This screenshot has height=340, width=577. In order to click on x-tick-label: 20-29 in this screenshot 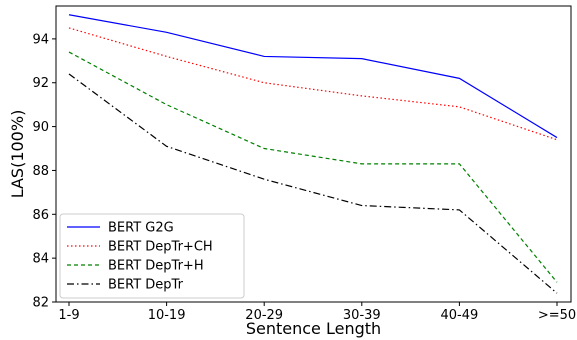, I will do `click(264, 315)`.